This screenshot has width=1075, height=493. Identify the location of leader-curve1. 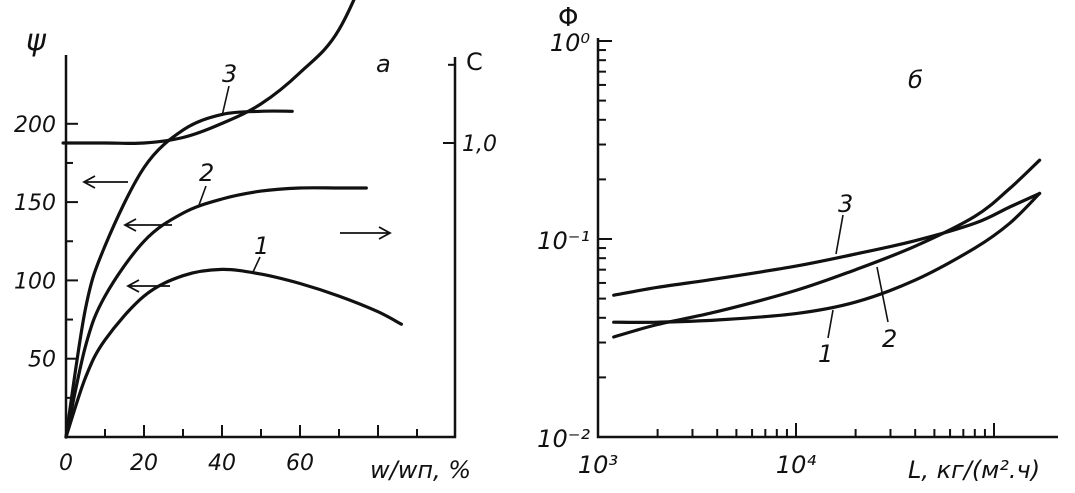
(256, 264).